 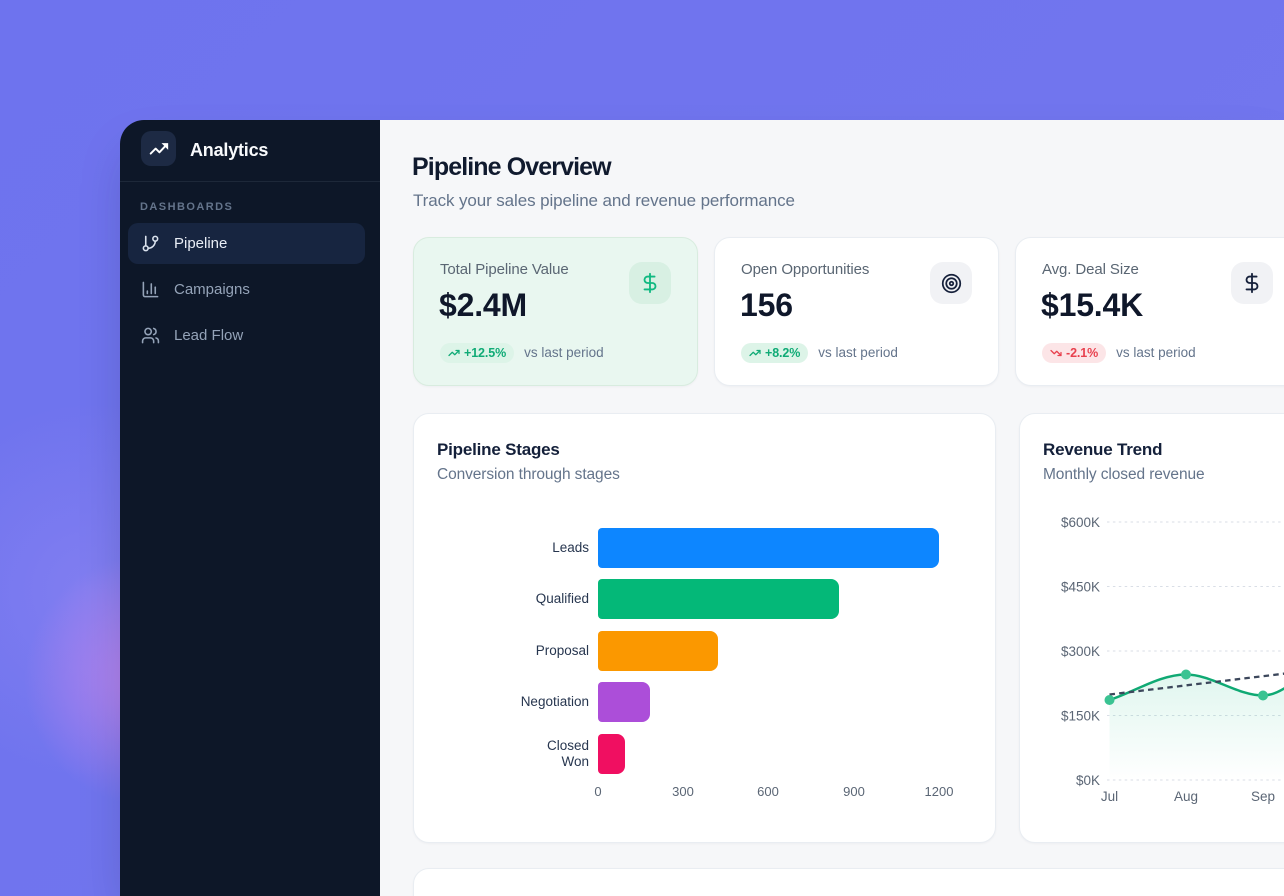 What do you see at coordinates (1263, 796) in the screenshot?
I see `svg-text: Sep` at bounding box center [1263, 796].